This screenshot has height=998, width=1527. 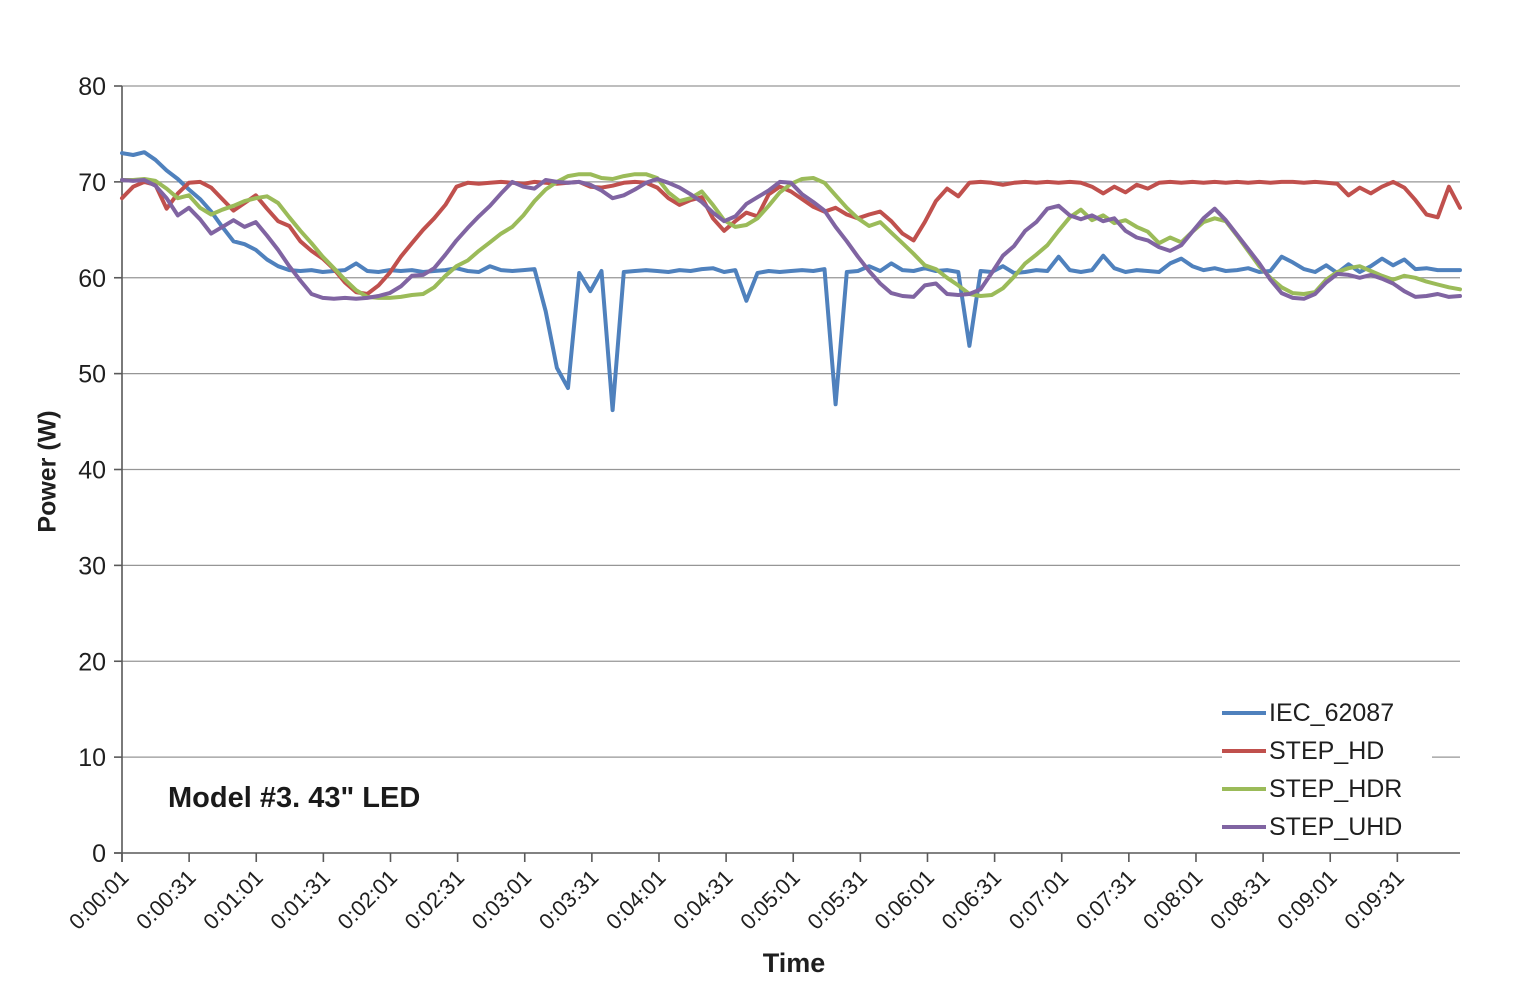 I want to click on x-tick-label-12: 0:06:01, so click(x=904, y=900).